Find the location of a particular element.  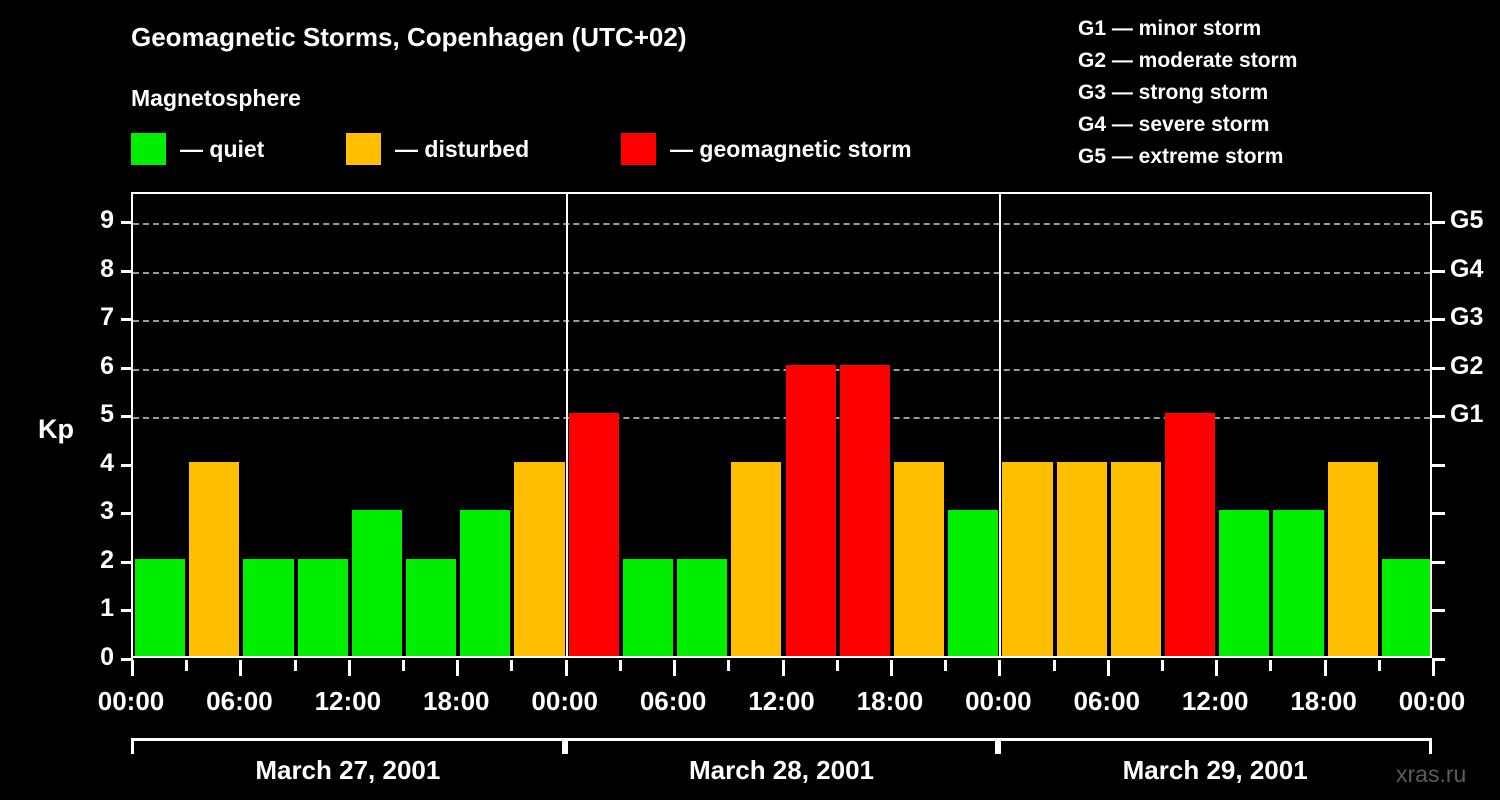

g-axis-label-G1: G1 is located at coordinates (1467, 414).